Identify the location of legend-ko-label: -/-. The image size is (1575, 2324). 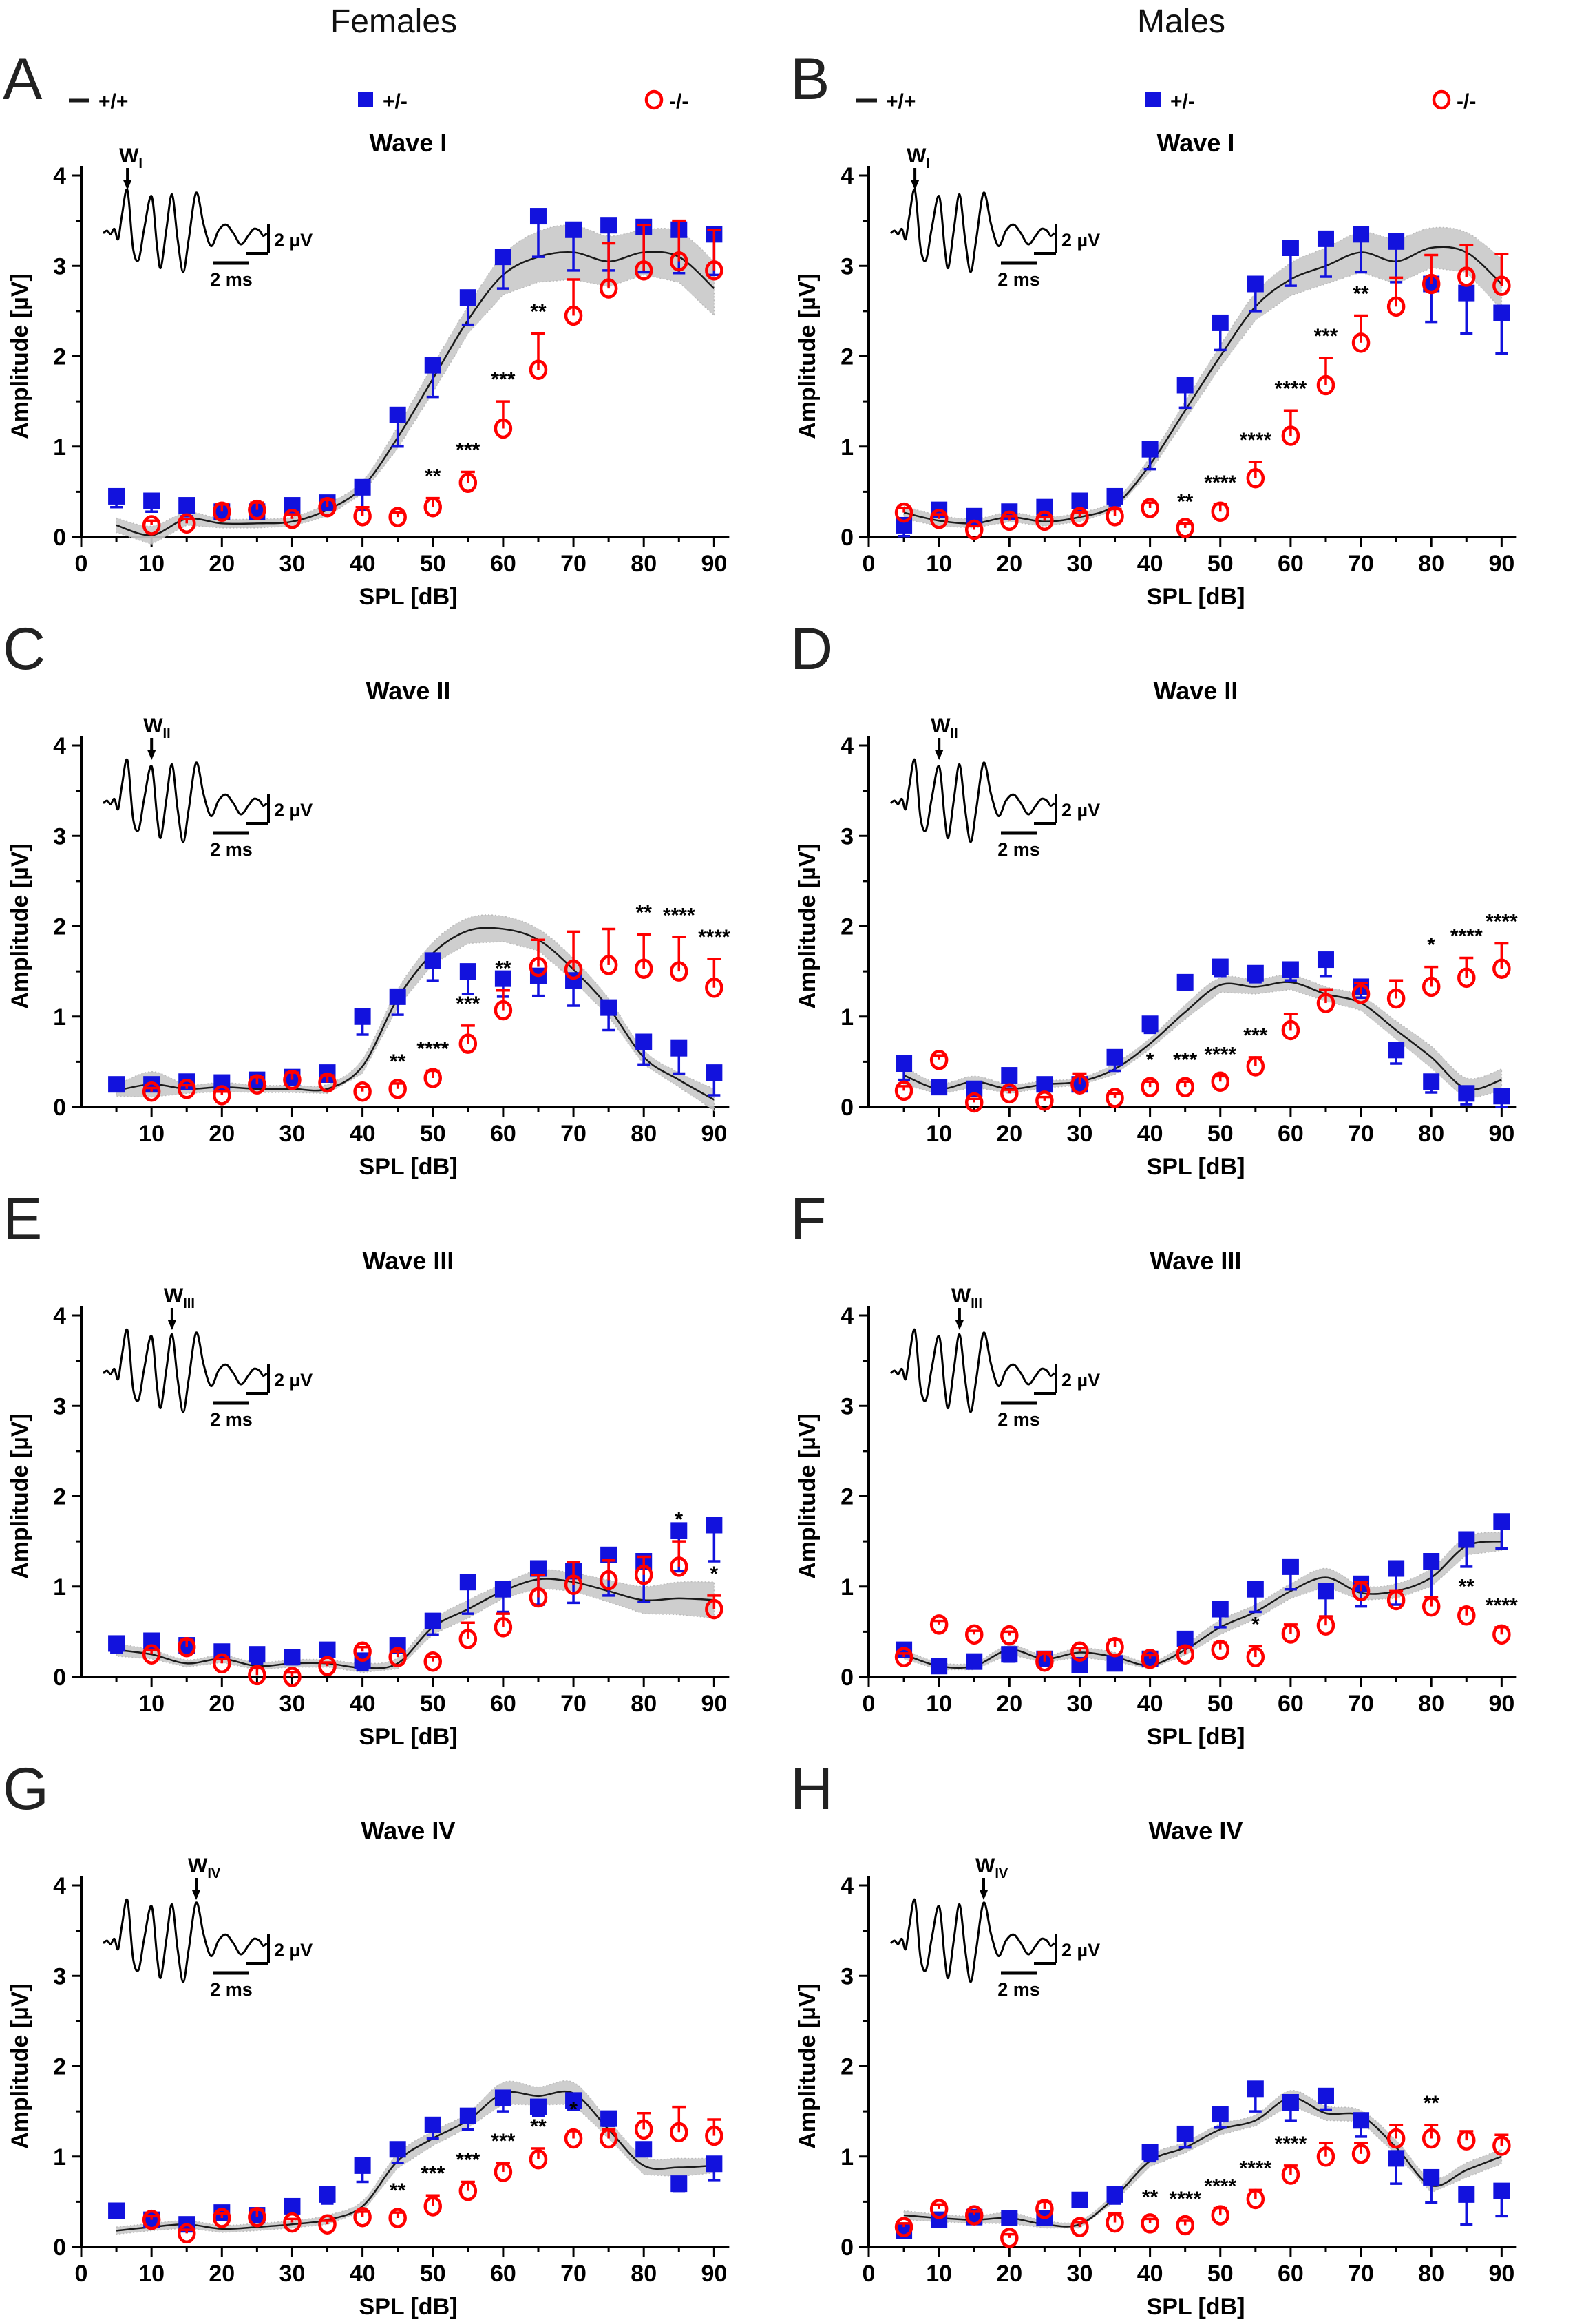
(678, 101).